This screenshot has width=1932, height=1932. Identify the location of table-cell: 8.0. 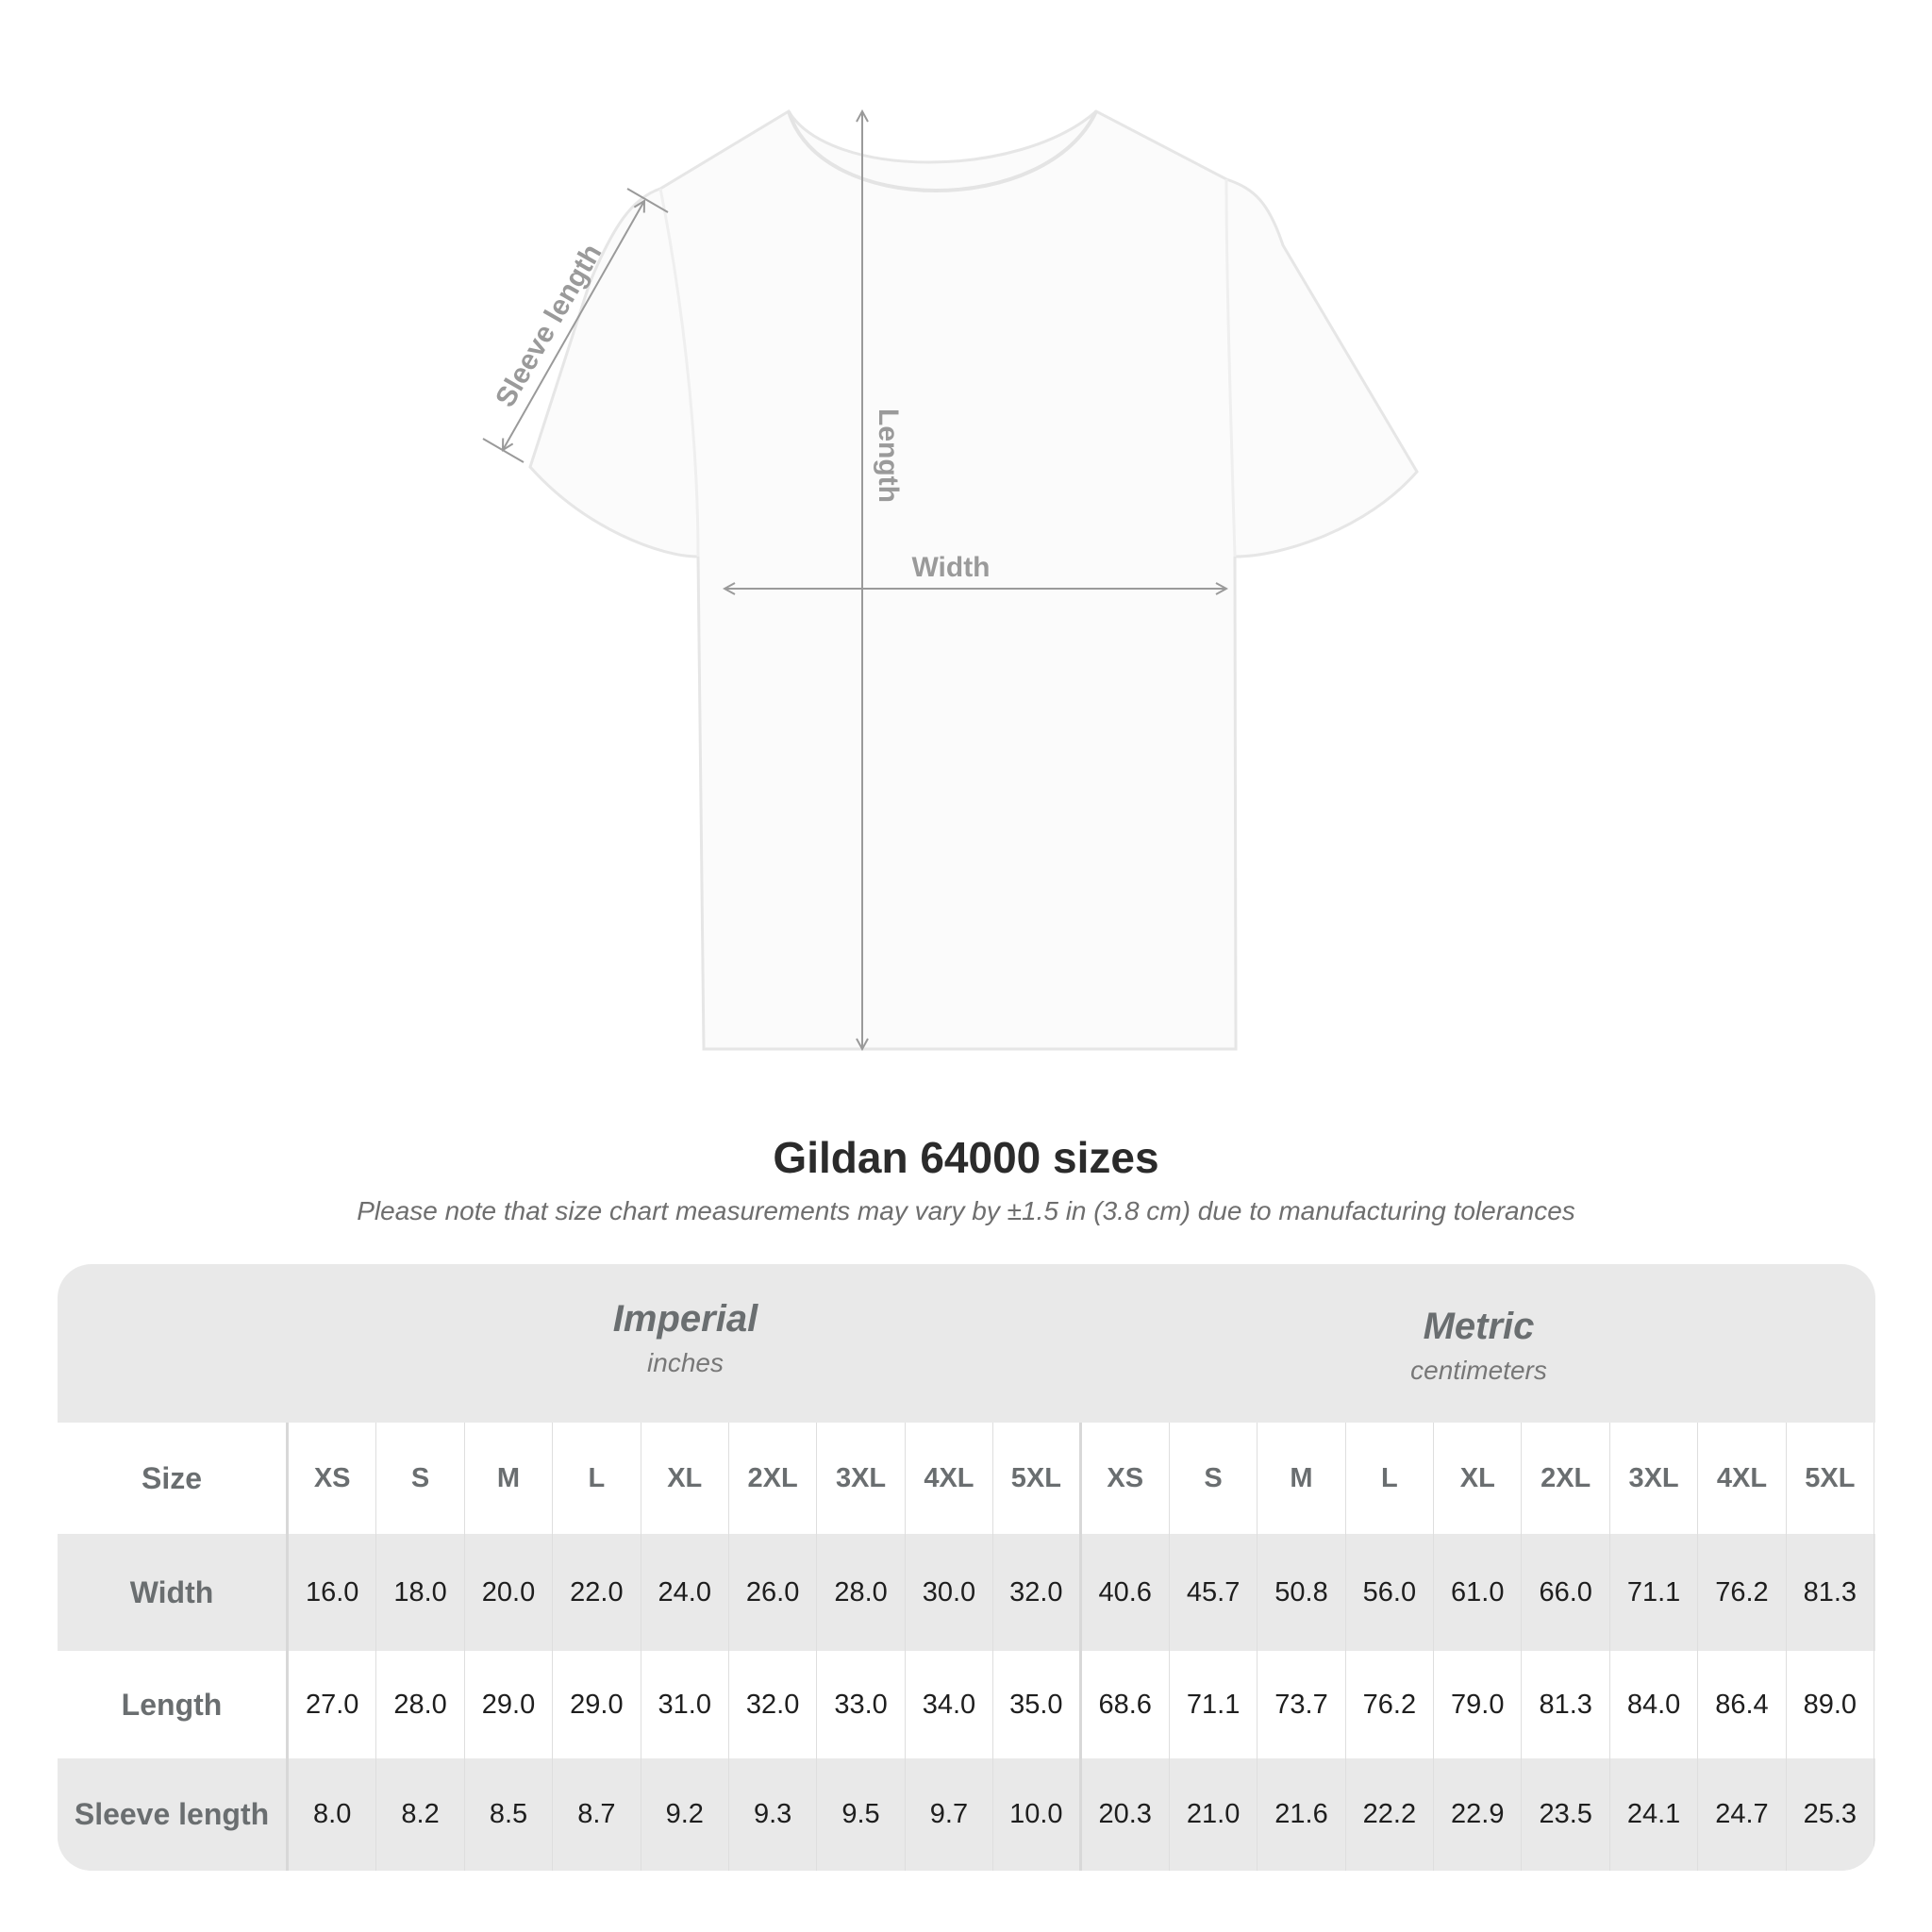
(333, 1814).